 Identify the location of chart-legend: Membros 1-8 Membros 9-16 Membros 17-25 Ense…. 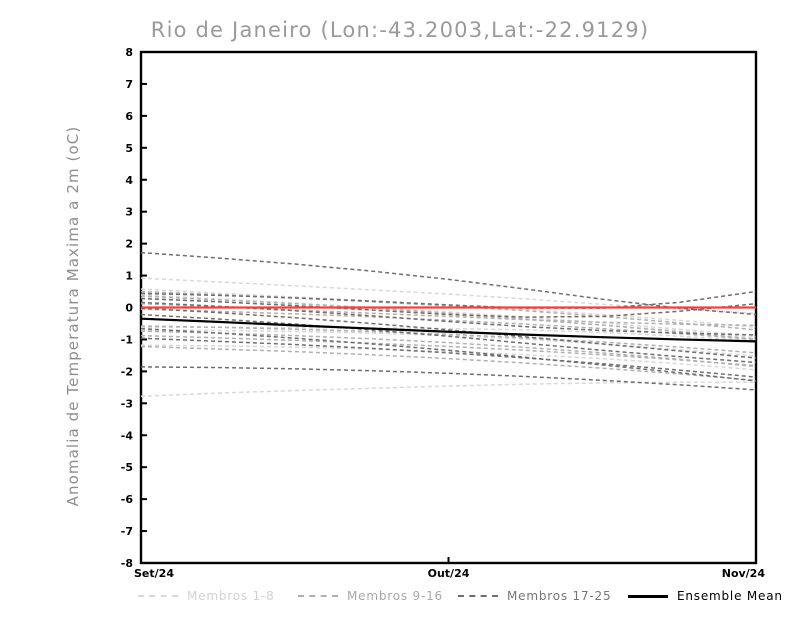
(463, 597).